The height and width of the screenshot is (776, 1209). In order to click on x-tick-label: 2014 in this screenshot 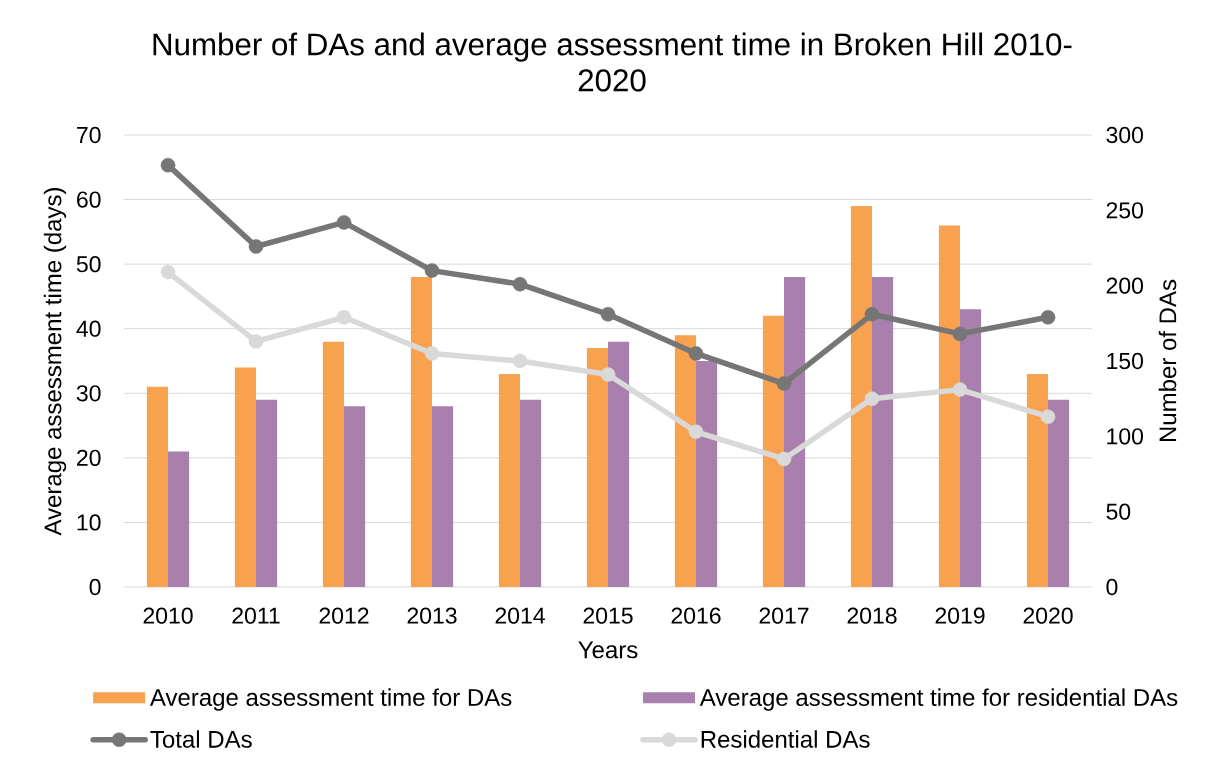, I will do `click(520, 615)`.